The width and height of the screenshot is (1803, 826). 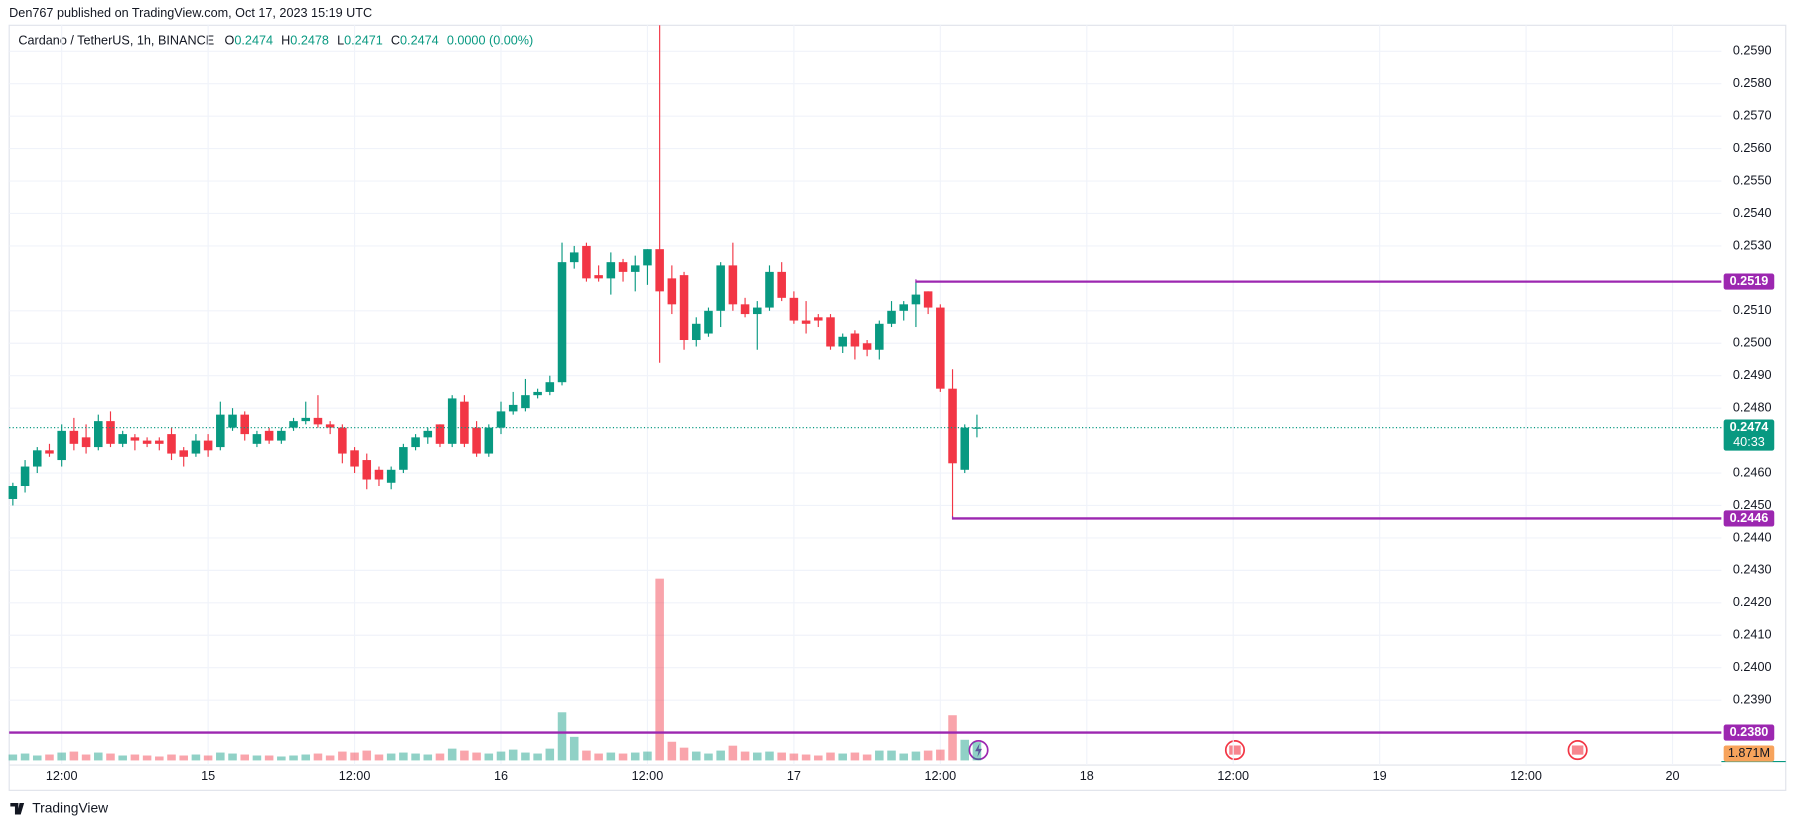 I want to click on last-price-box, so click(x=1749, y=435).